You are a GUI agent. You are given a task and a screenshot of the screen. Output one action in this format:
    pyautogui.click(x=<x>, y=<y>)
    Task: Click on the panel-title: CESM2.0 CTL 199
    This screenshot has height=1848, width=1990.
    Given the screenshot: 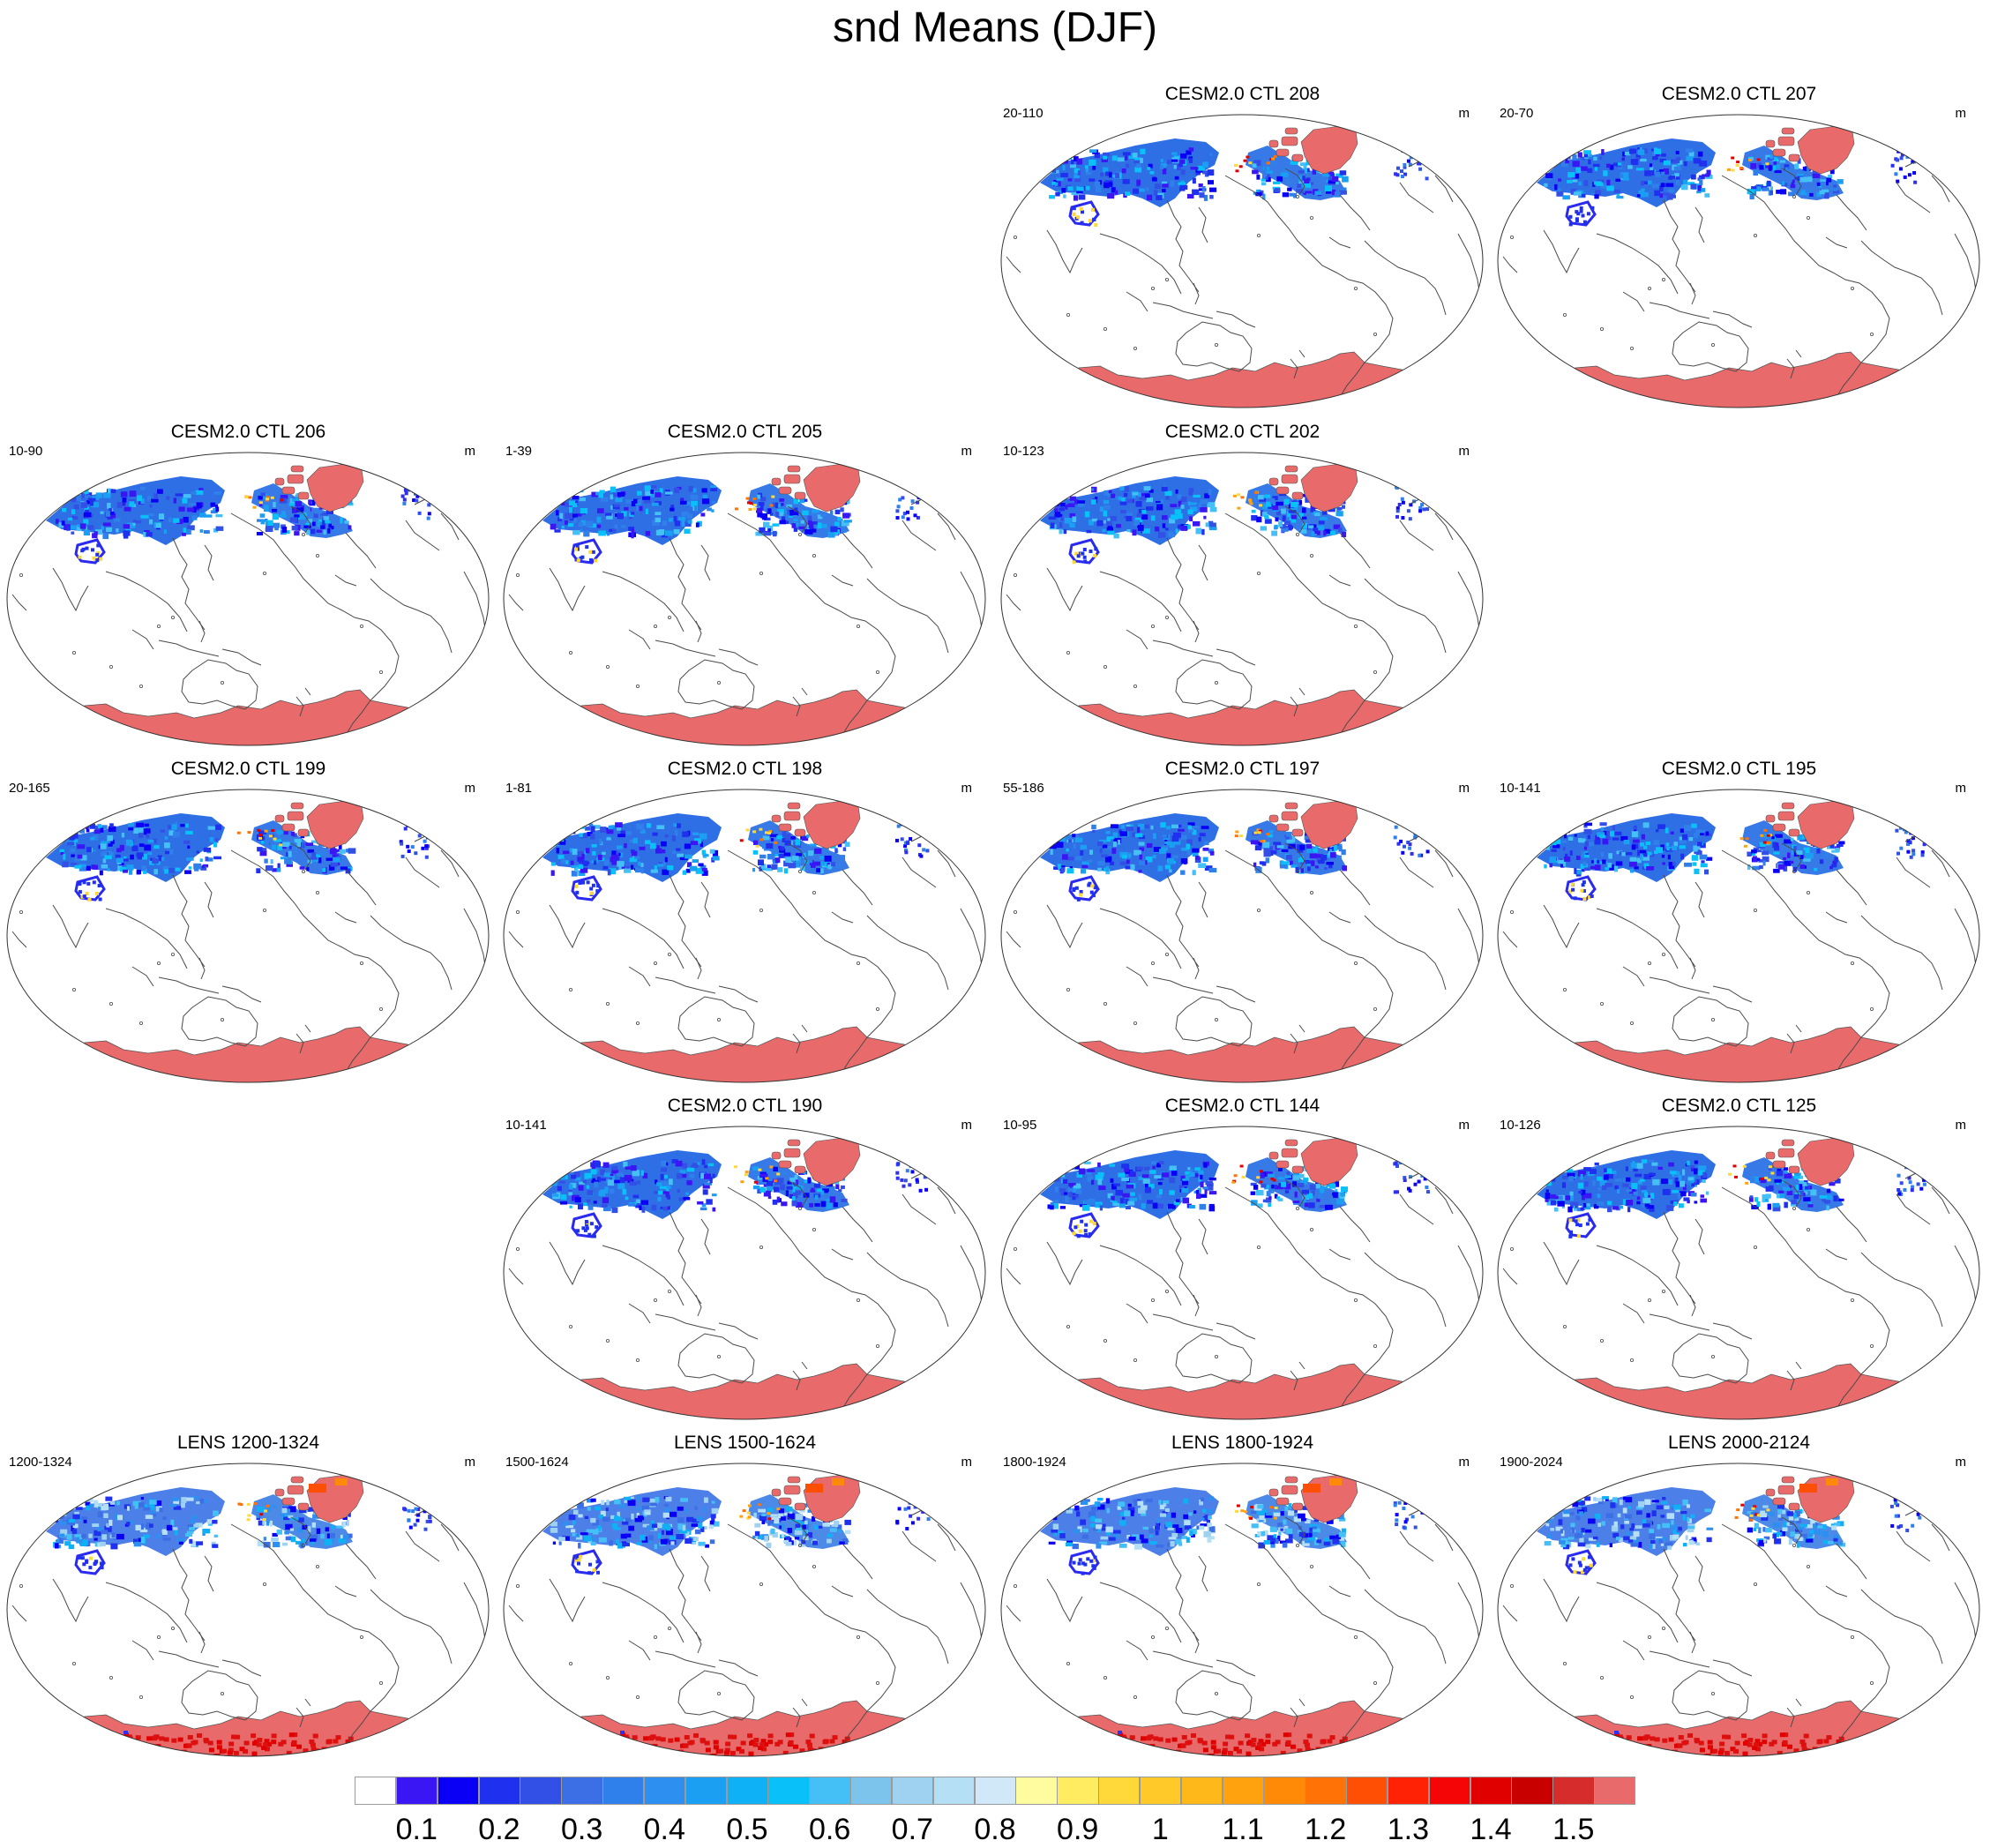 What is the action you would take?
    pyautogui.click(x=248, y=769)
    